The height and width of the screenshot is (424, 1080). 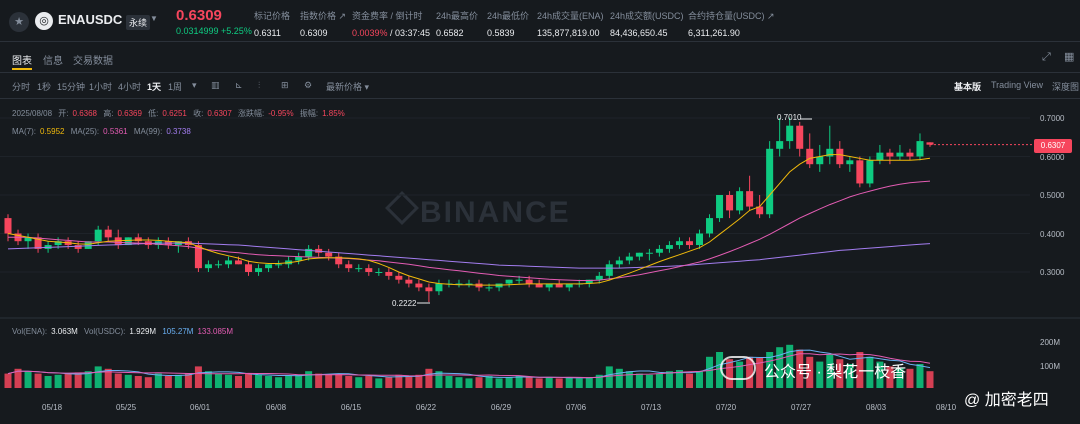 I want to click on contract-type-badge: 永续, so click(x=138, y=22).